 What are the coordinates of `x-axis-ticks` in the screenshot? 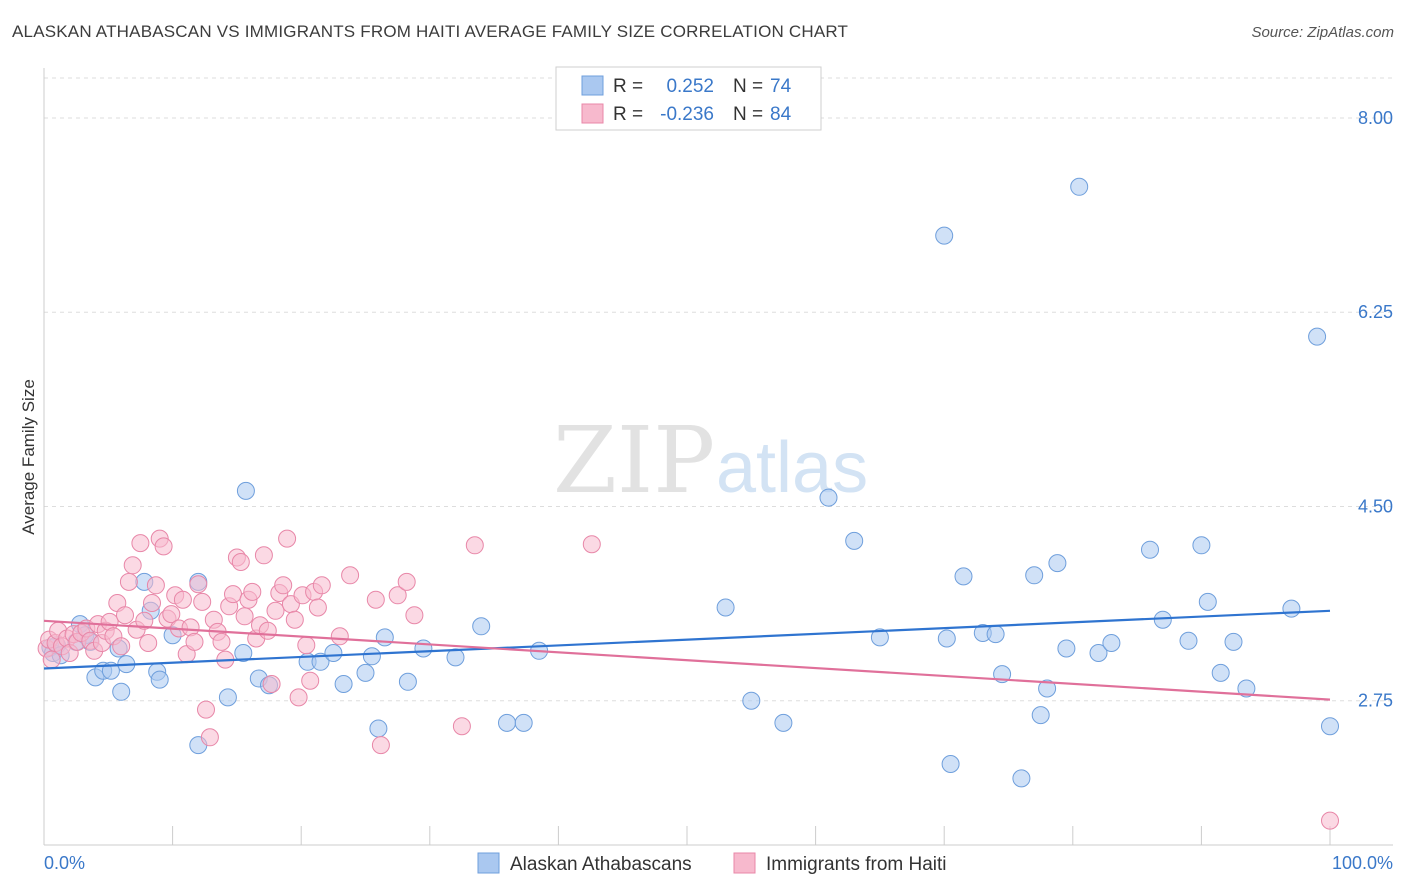 It's located at (687, 835).